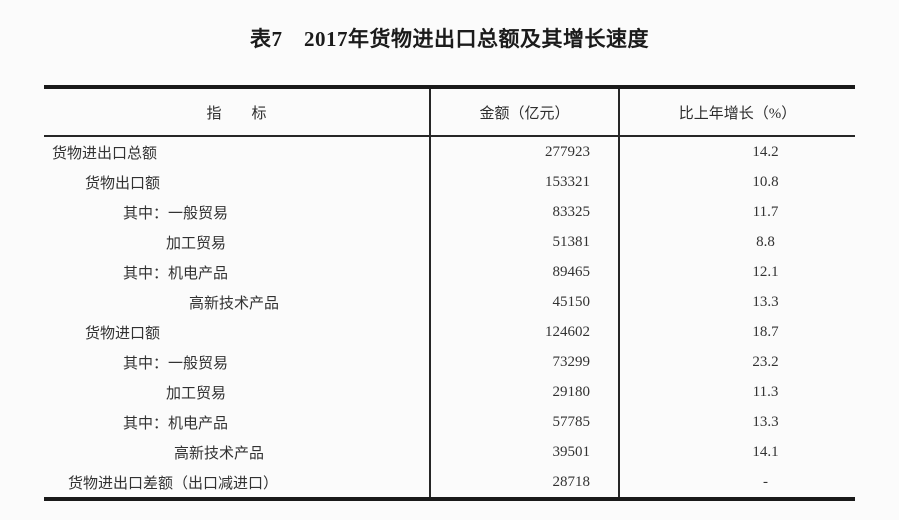 This screenshot has height=520, width=899. What do you see at coordinates (736, 272) in the screenshot?
I see `growth-value: 12.1` at bounding box center [736, 272].